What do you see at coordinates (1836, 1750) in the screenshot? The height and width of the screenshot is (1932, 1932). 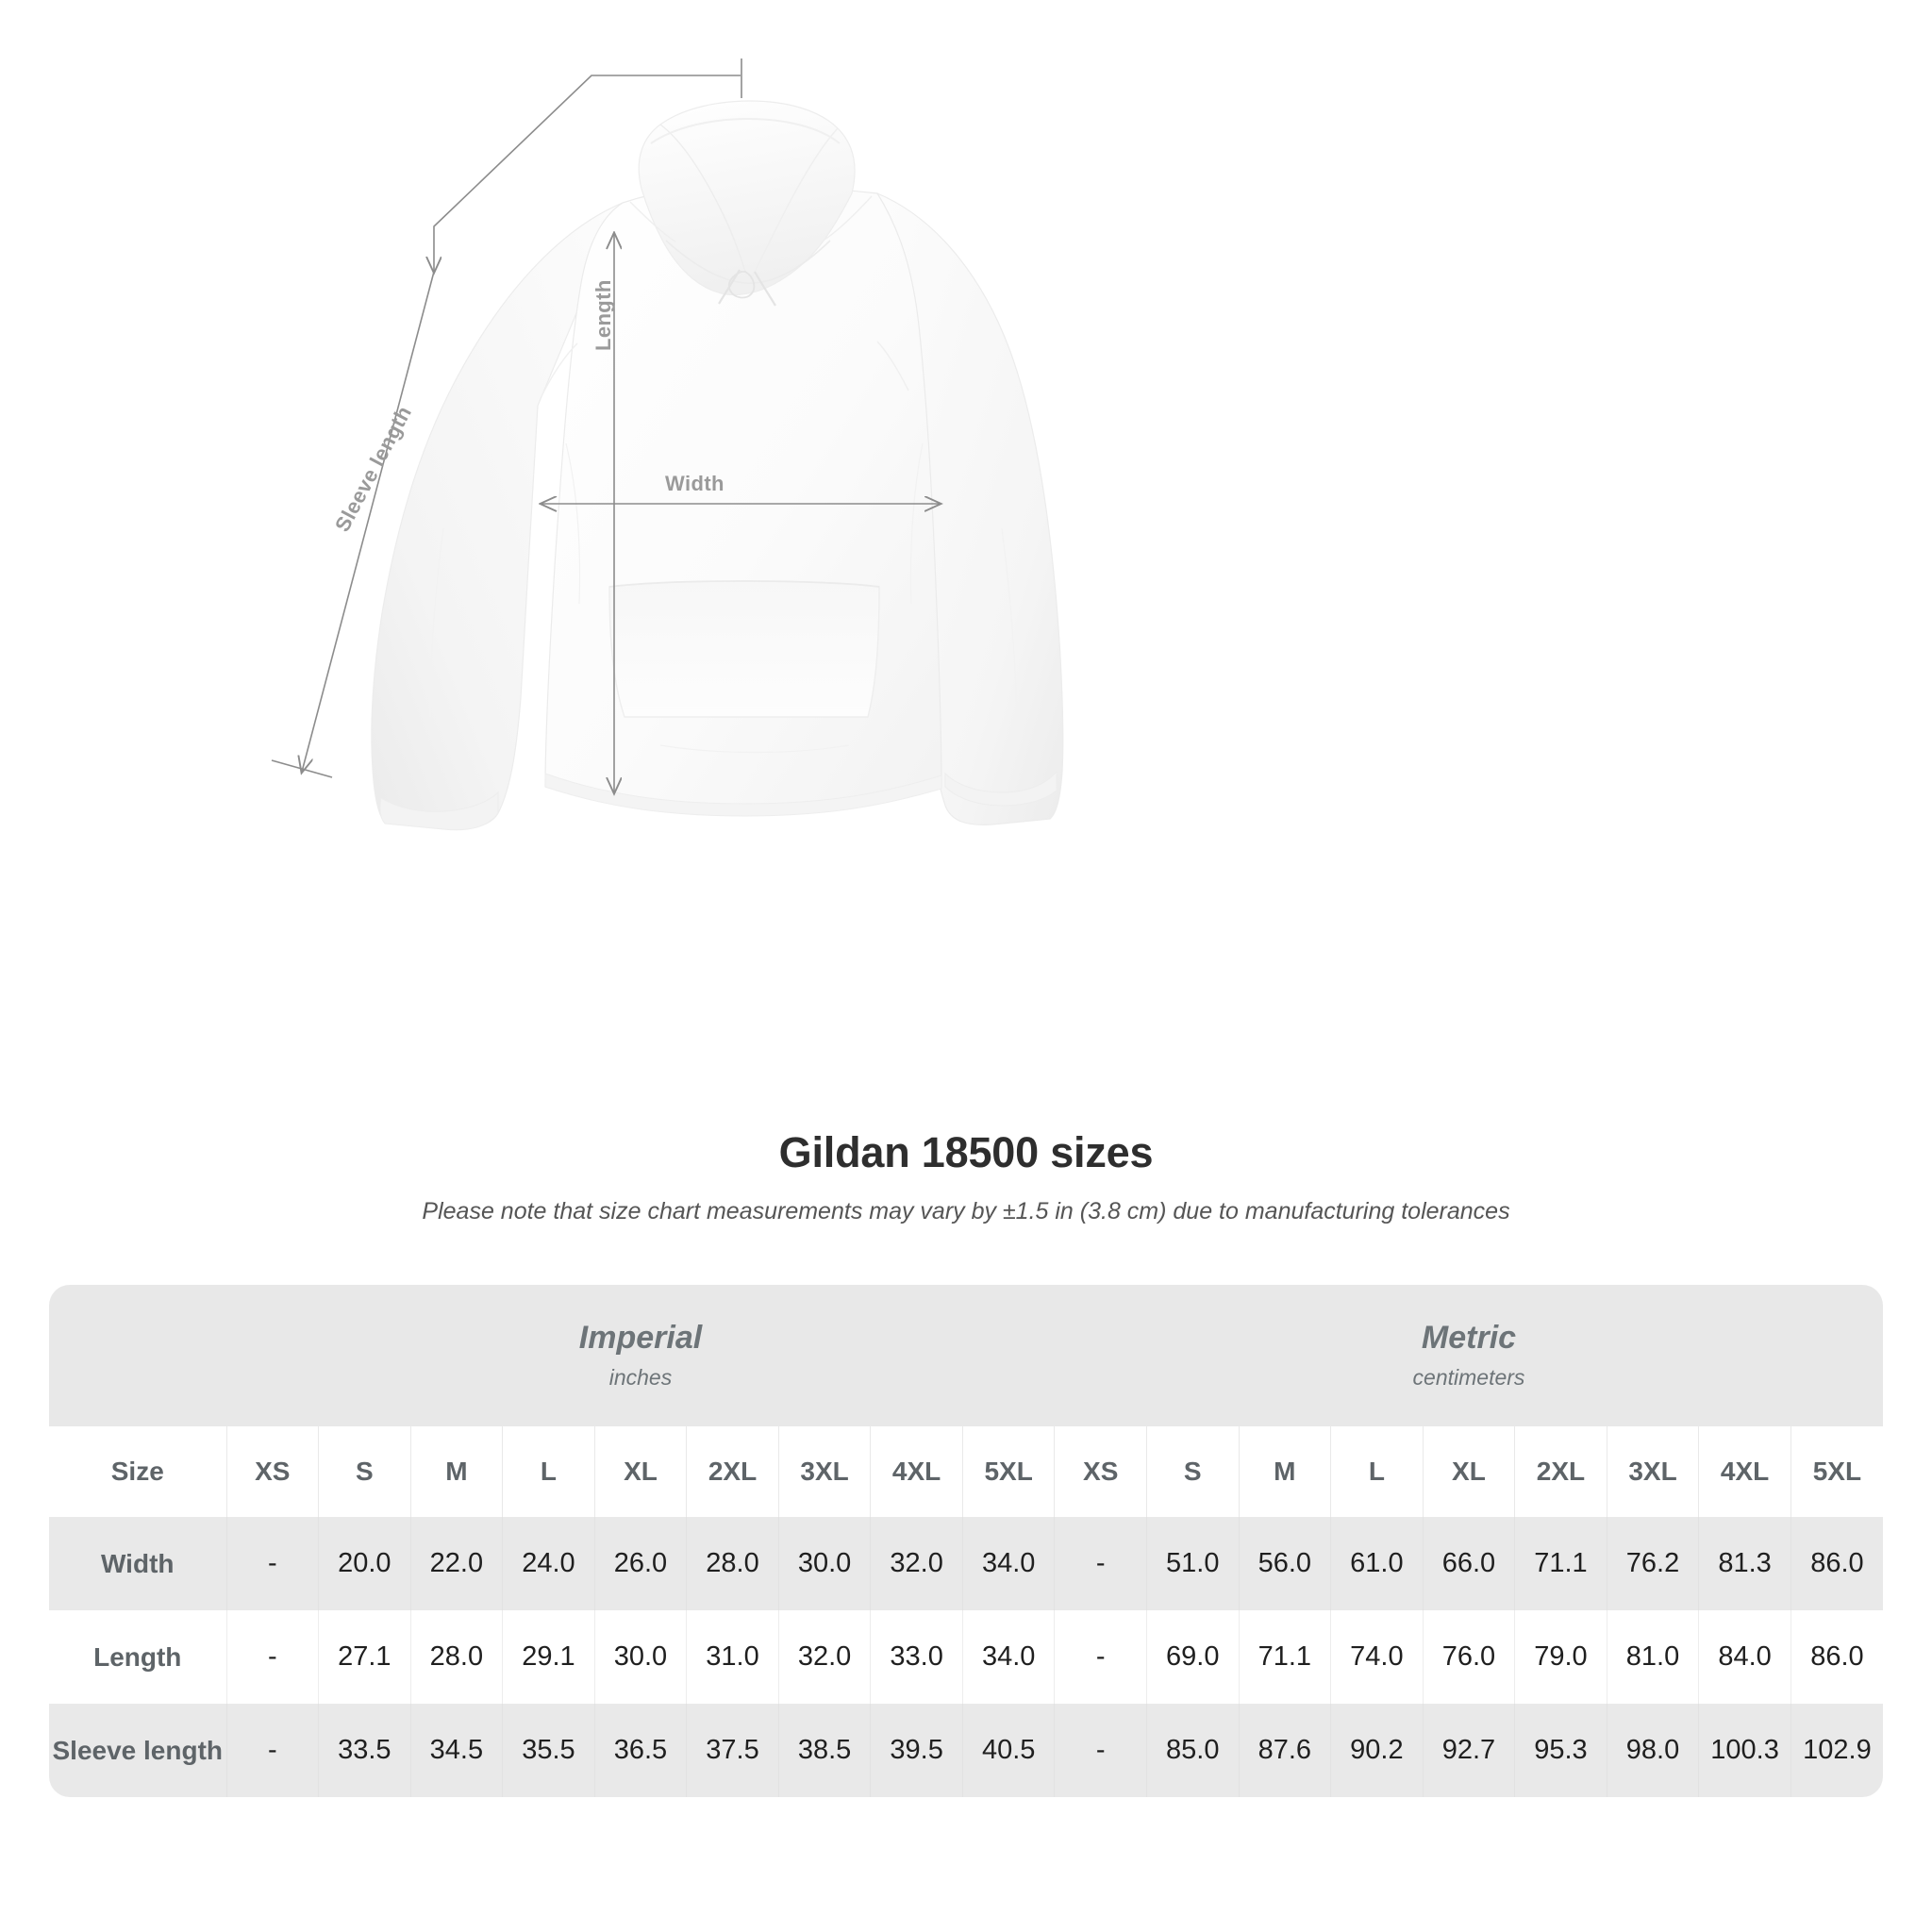 I see `table-cell: 102.9` at bounding box center [1836, 1750].